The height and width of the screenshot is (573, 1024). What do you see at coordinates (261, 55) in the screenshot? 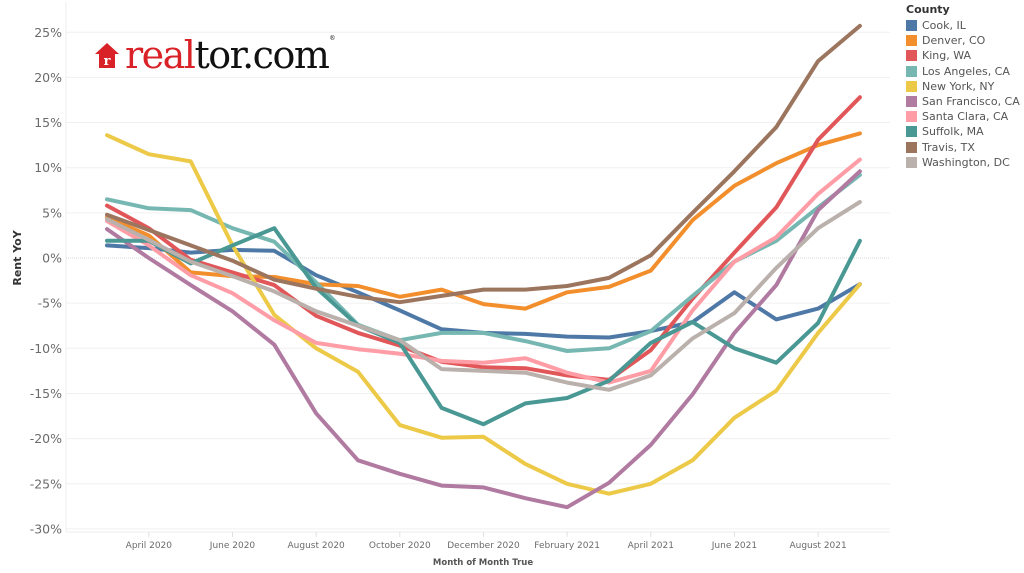
I see `logo-text-black: tor.com` at bounding box center [261, 55].